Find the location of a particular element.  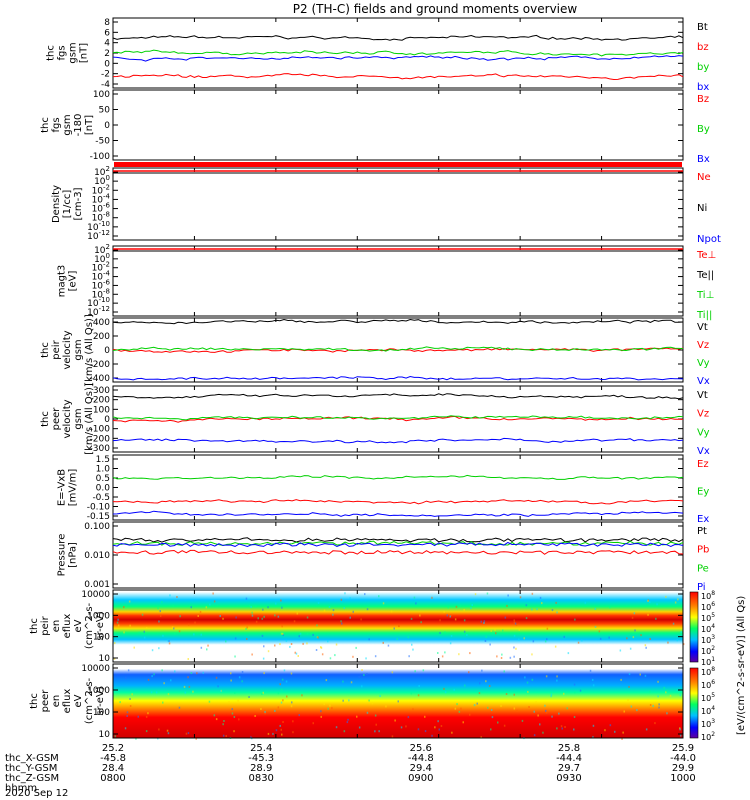

y-axis-label: Pressure is located at coordinates (62, 555).